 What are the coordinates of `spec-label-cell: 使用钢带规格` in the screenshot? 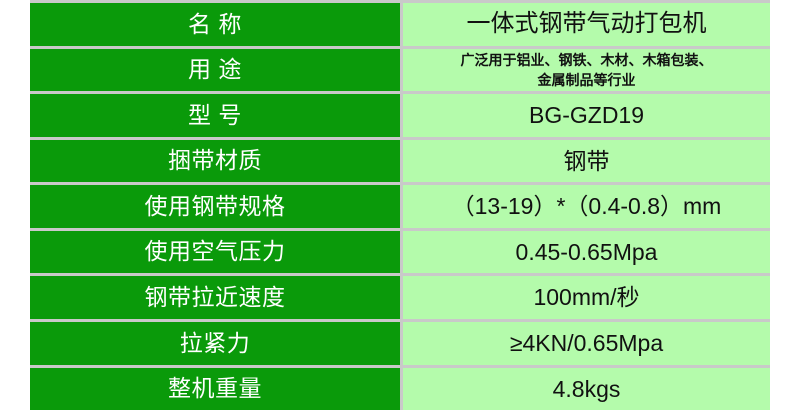 It's located at (215, 206).